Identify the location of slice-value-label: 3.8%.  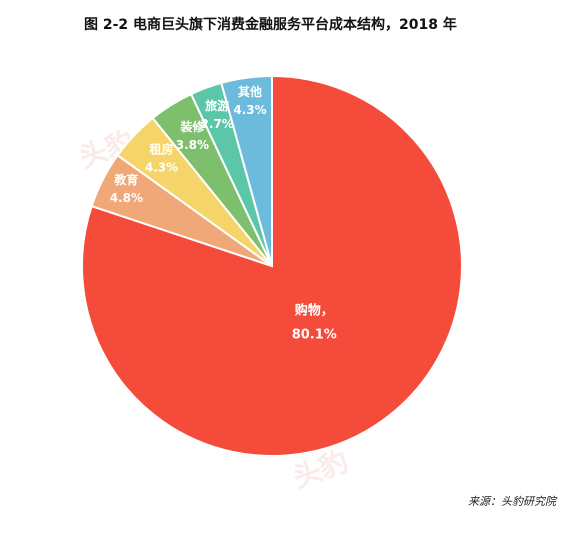
(192, 145).